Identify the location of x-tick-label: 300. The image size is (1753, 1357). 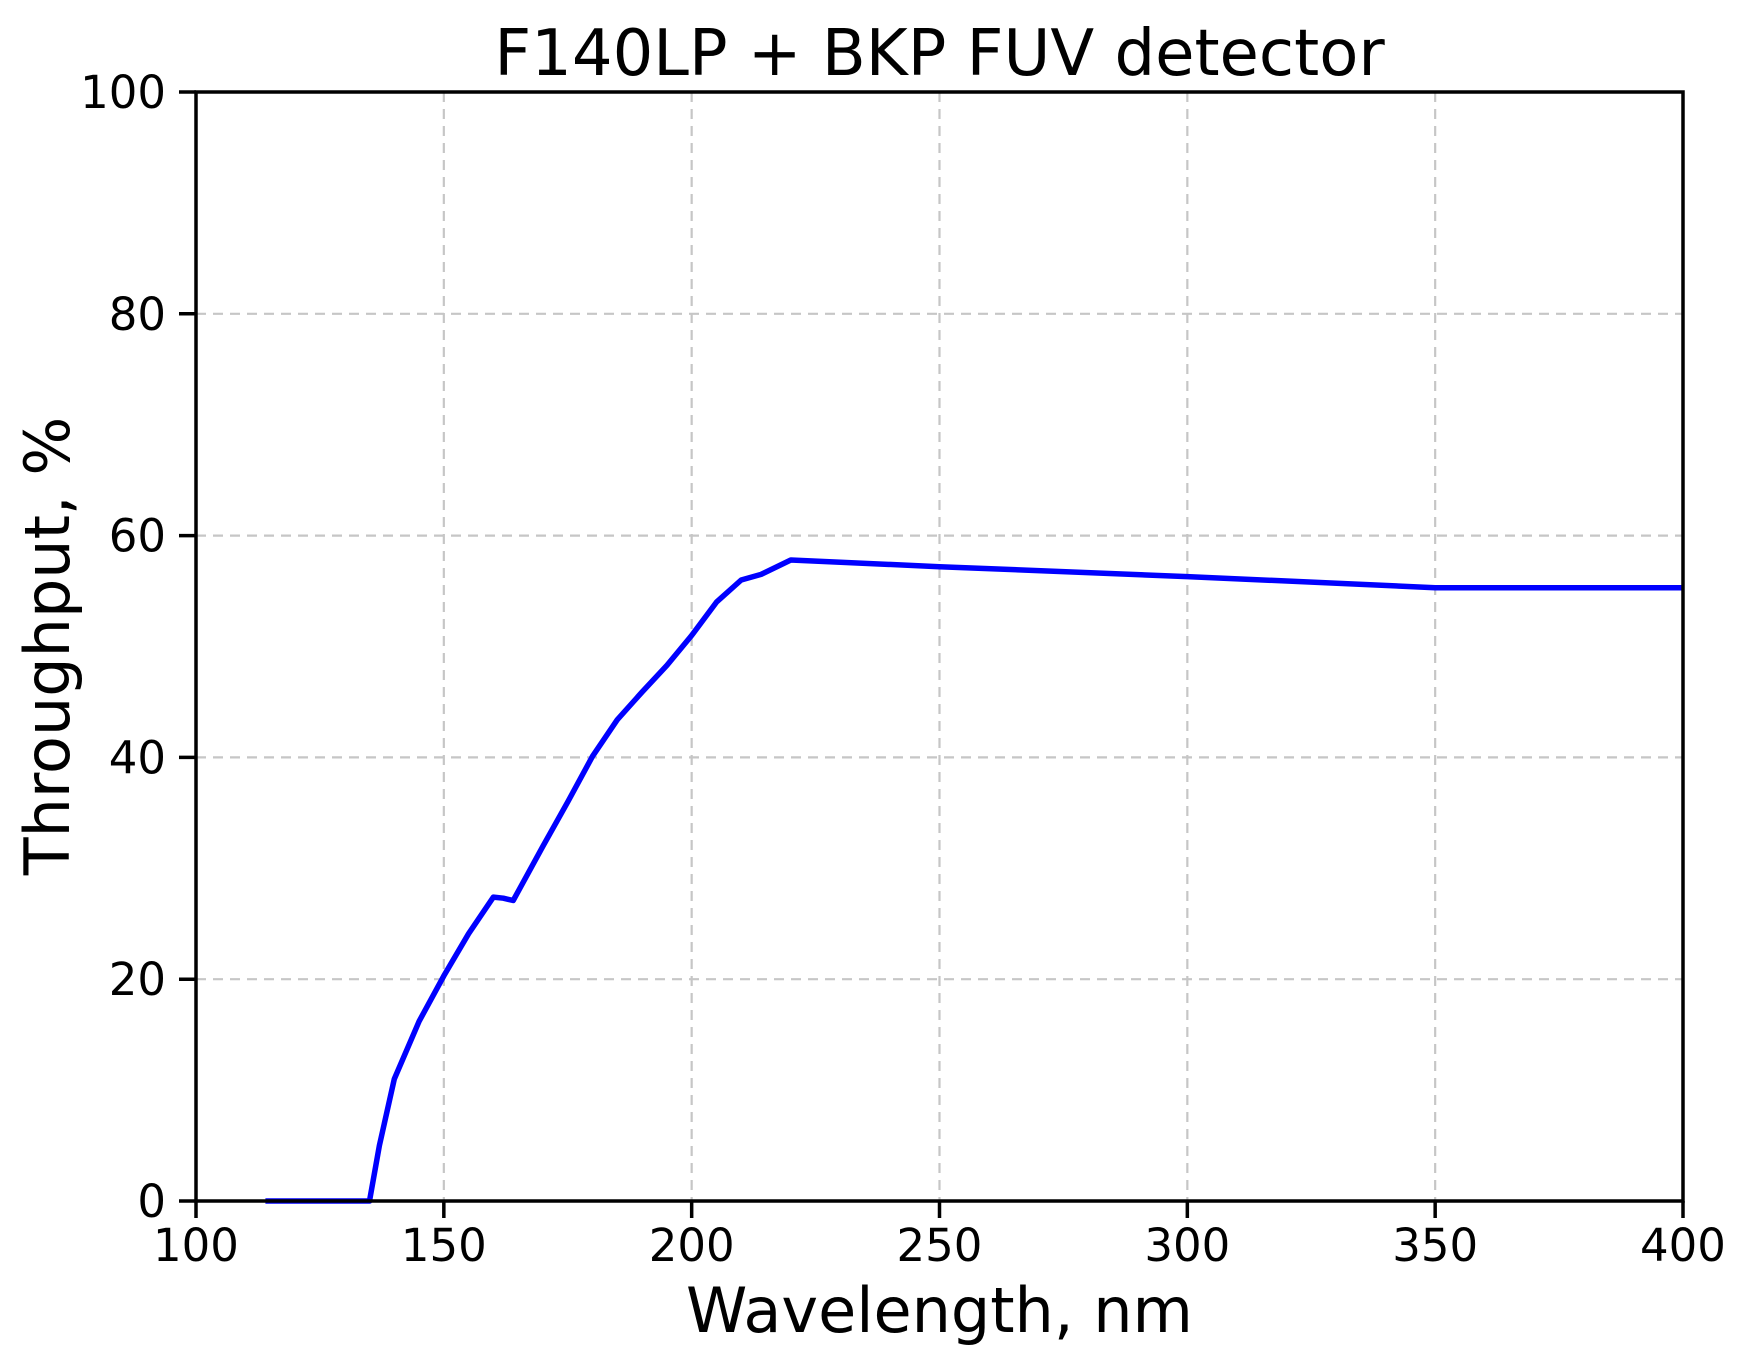
(1187, 1245).